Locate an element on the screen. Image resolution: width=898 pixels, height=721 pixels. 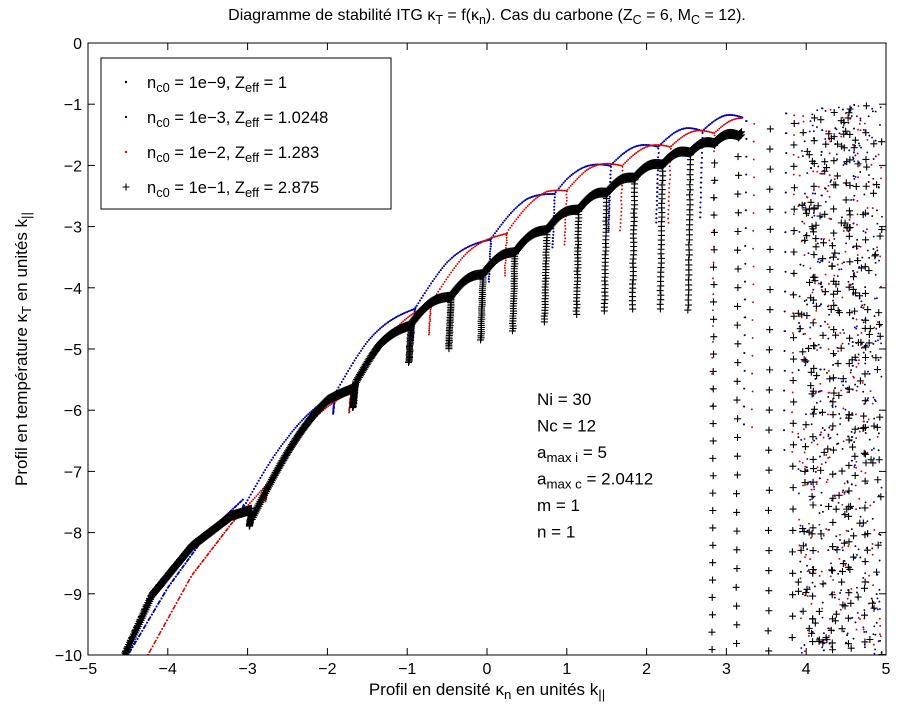
annotation-line-2: Nc = 12 is located at coordinates (566, 426).